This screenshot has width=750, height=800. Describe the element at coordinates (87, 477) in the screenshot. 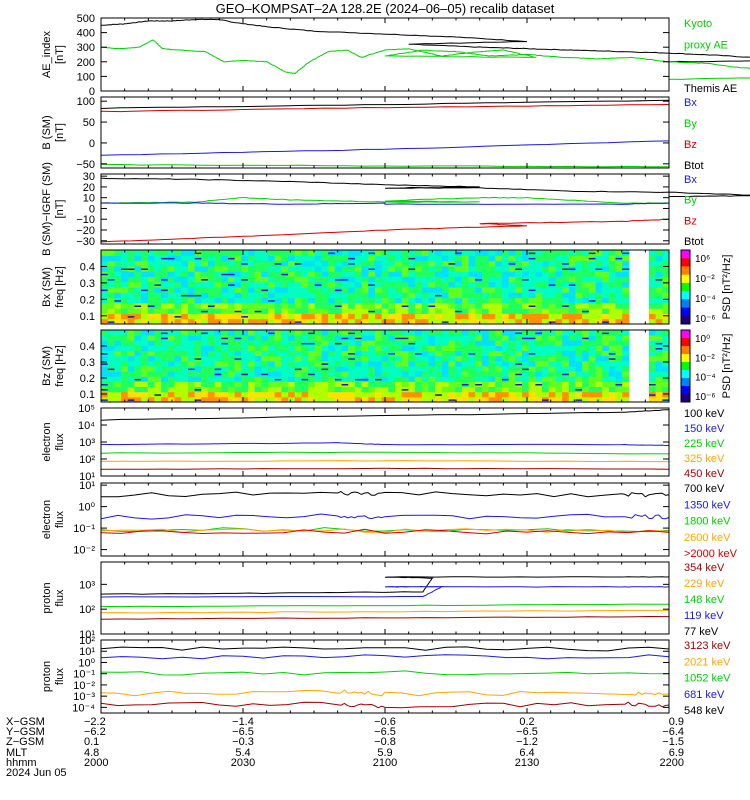

I see `y-tick-label: 10¹` at that location.